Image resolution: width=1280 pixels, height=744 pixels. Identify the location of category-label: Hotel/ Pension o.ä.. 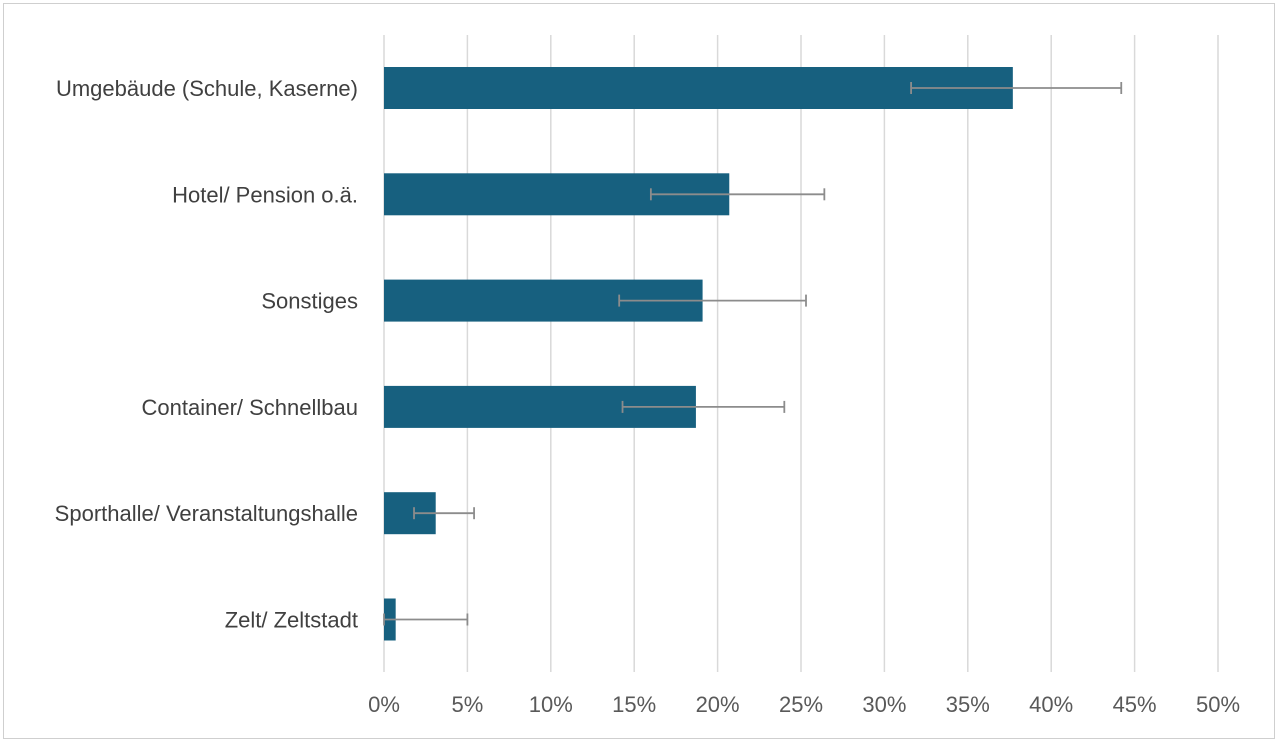
(265, 194).